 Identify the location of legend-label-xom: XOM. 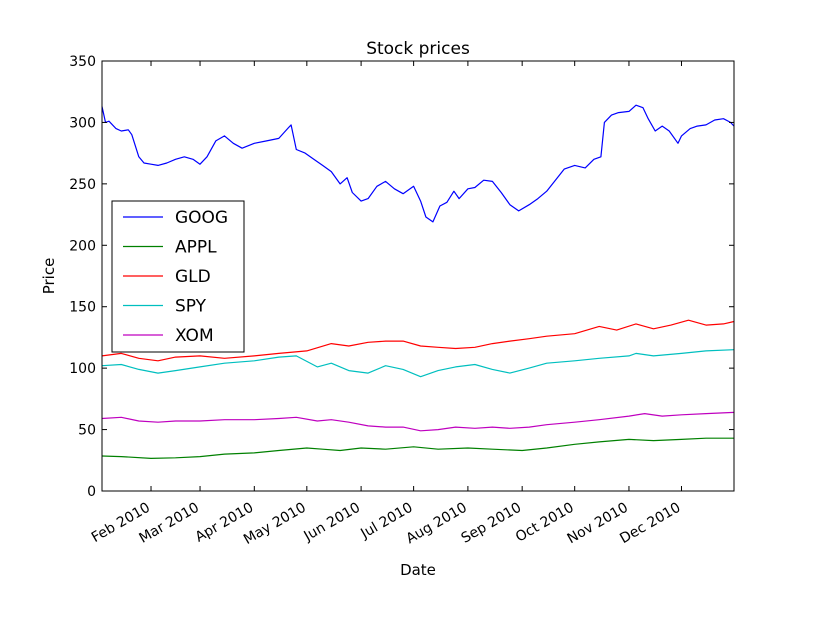
(194, 336).